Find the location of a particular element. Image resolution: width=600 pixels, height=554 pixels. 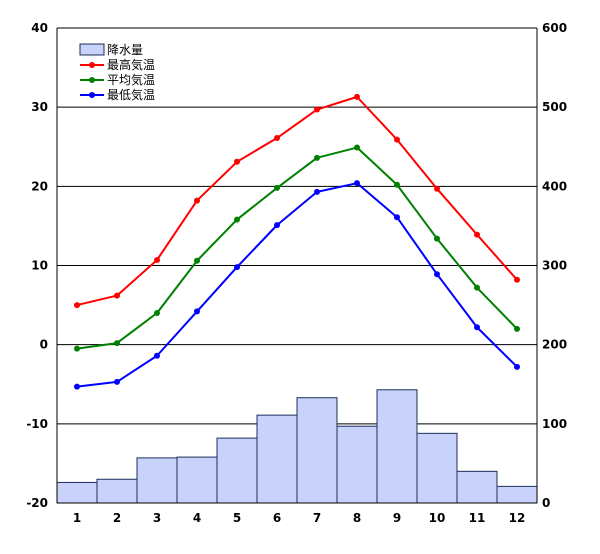

x-tick-label: 3 is located at coordinates (157, 518).